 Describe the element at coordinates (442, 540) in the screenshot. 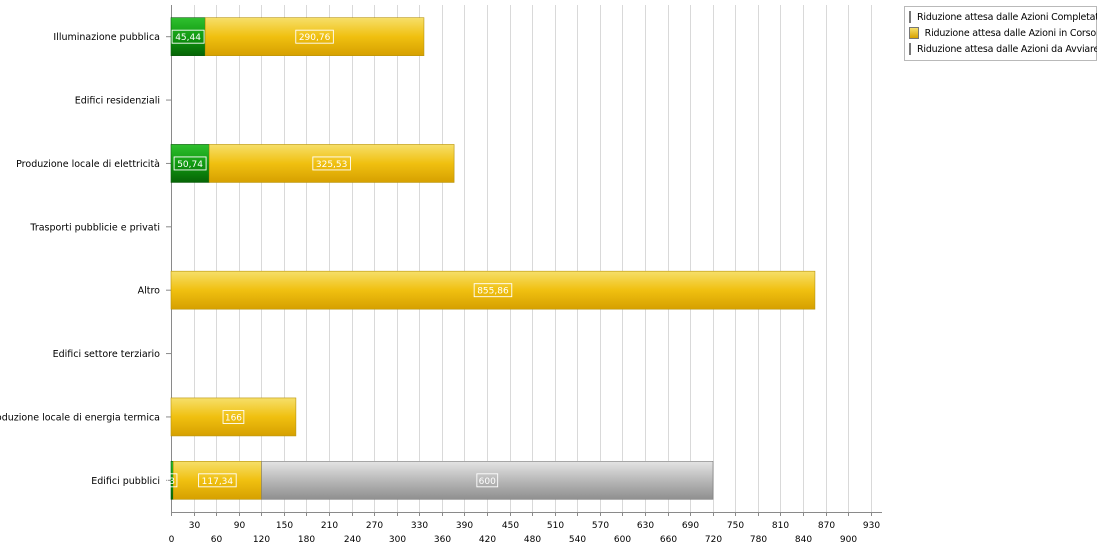

I see `x-tick-label: 360` at that location.